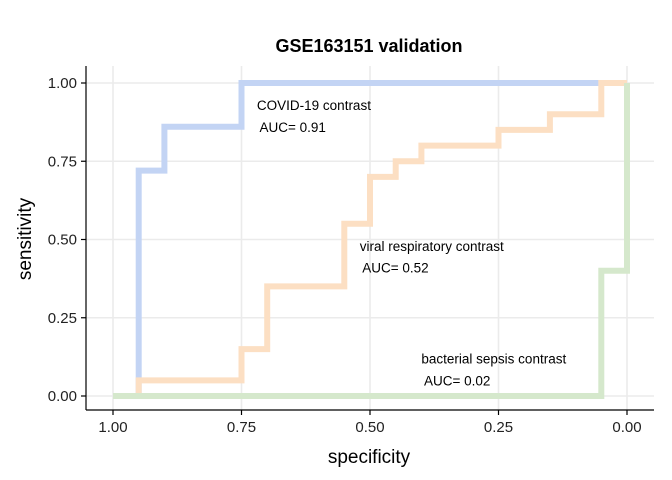 Image resolution: width=672 pixels, height=480 pixels. I want to click on annotation-label: bacterial sepsis contrast, so click(493, 358).